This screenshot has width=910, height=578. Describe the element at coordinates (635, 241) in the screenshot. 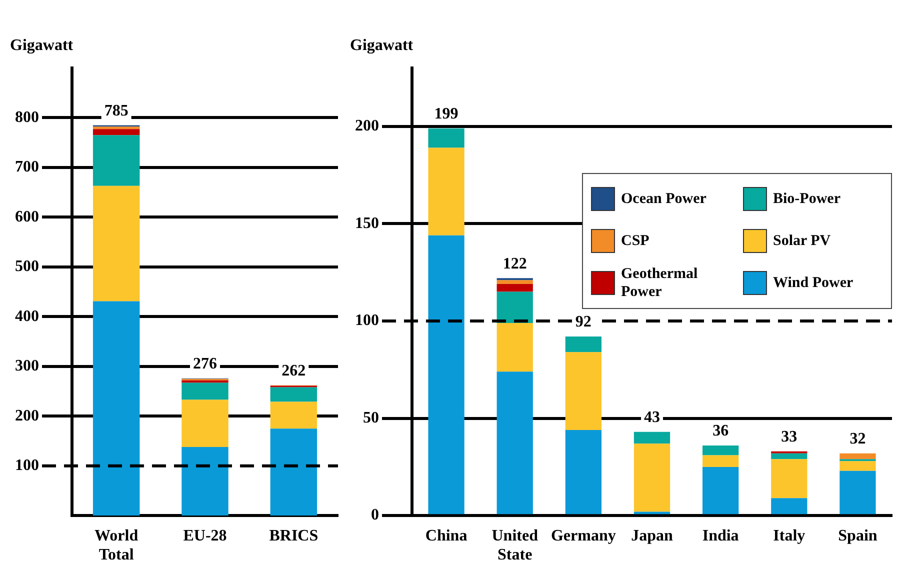

I see `legend-label: CSP` at that location.